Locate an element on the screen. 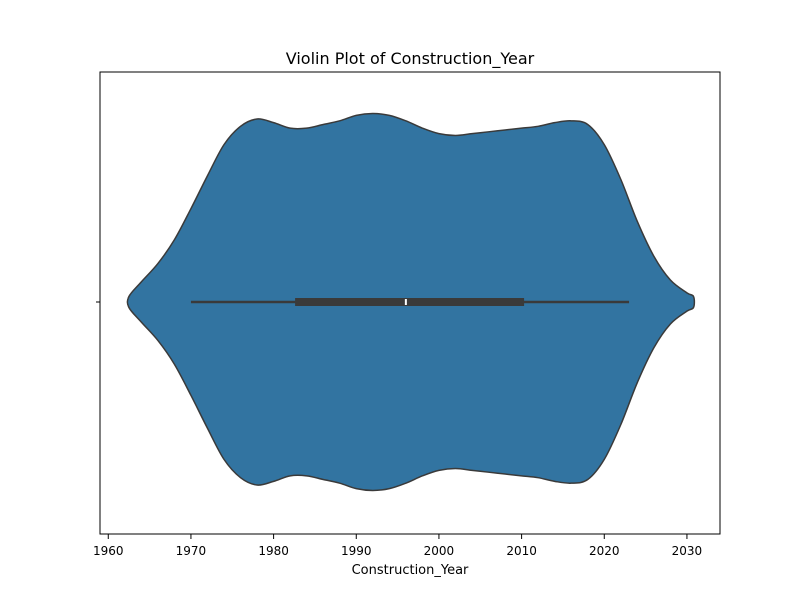  chart-title: Violin Plot of Construction_Year is located at coordinates (410, 59).